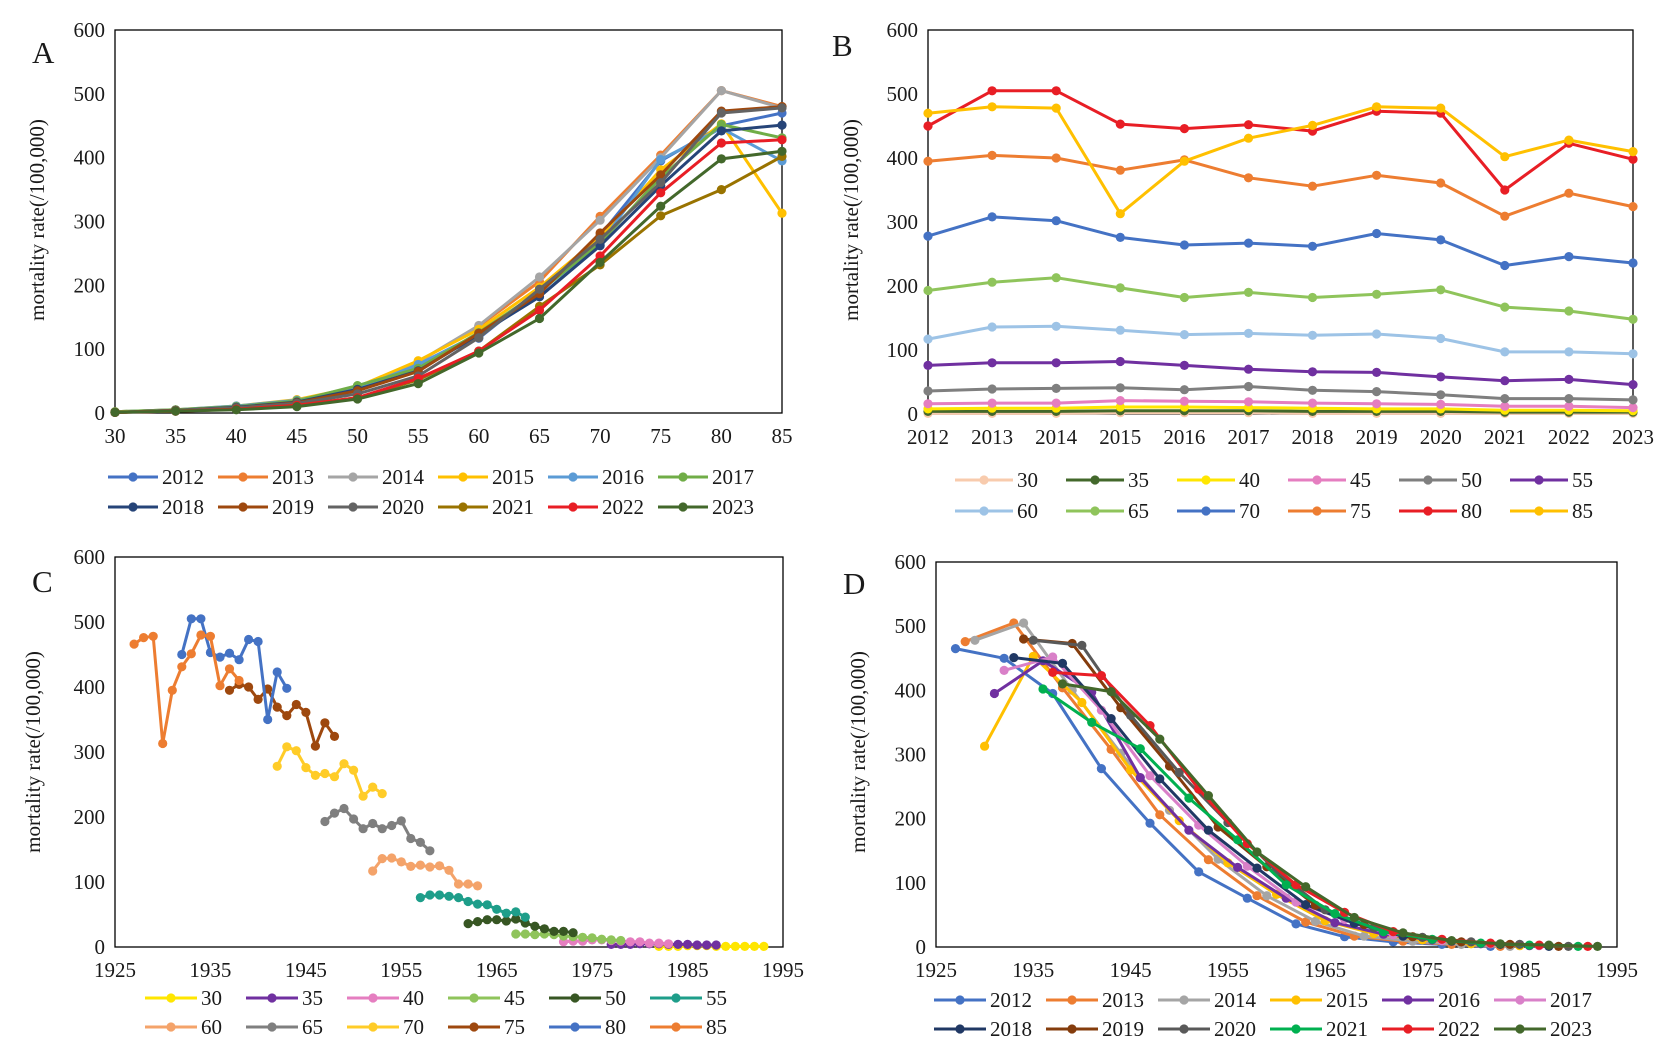  I want to click on data-point-2014, so click(1267, 896).